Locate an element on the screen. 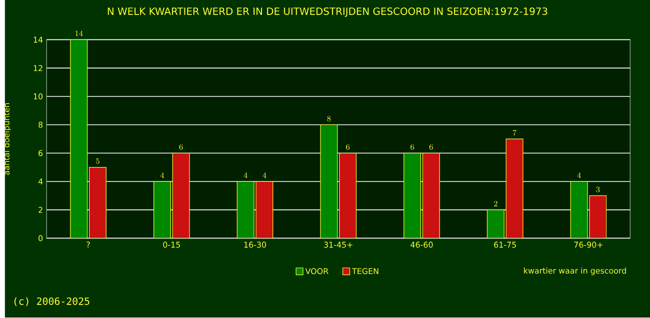  text: (c) 2006-2025 is located at coordinates (52, 301).